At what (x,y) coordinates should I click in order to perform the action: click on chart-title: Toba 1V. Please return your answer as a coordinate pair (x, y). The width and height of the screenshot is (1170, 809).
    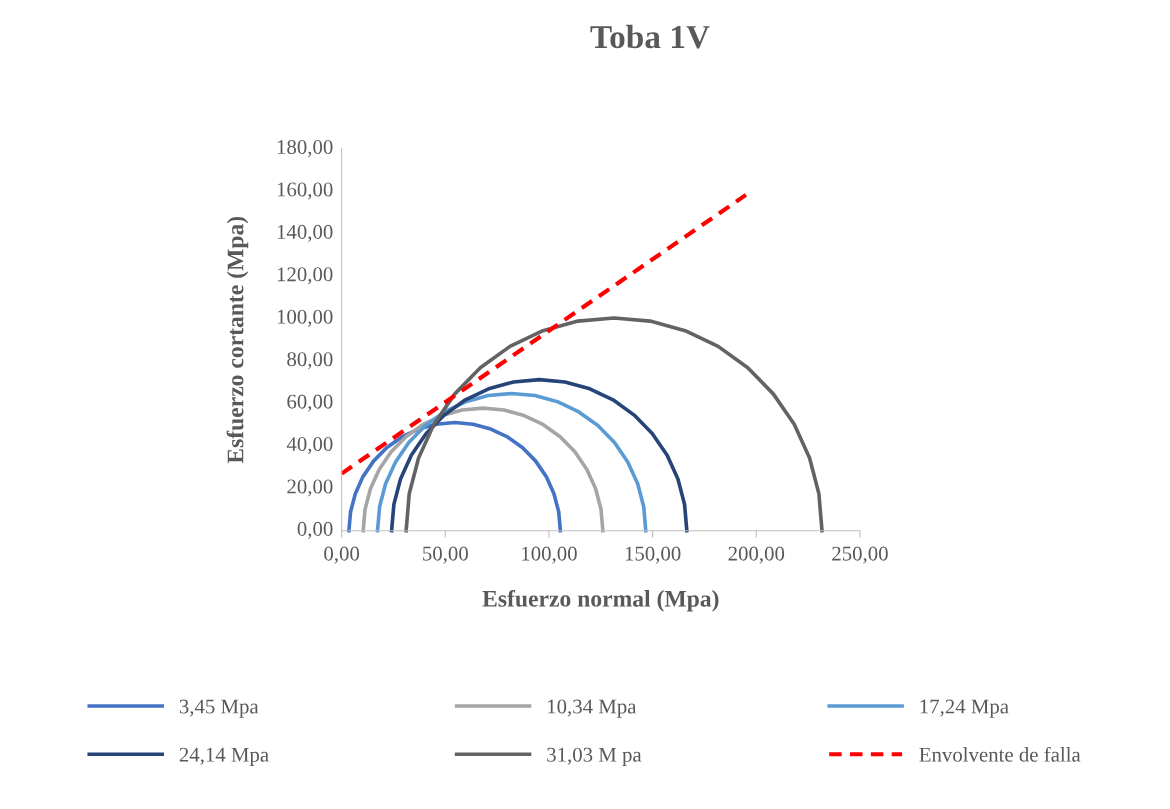
    Looking at the image, I should click on (650, 36).